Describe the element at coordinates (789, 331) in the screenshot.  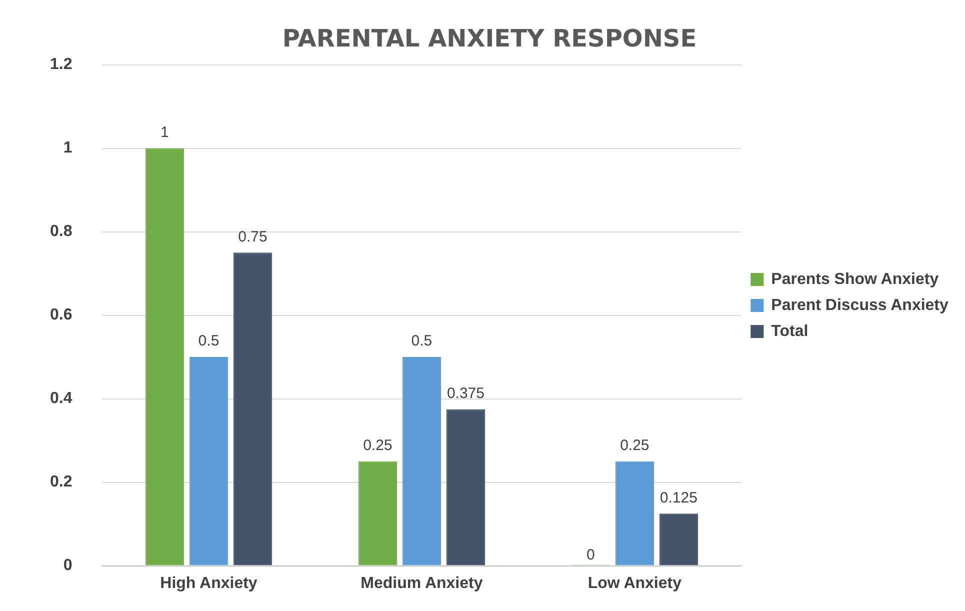
I see `legend-label: Total` at that location.